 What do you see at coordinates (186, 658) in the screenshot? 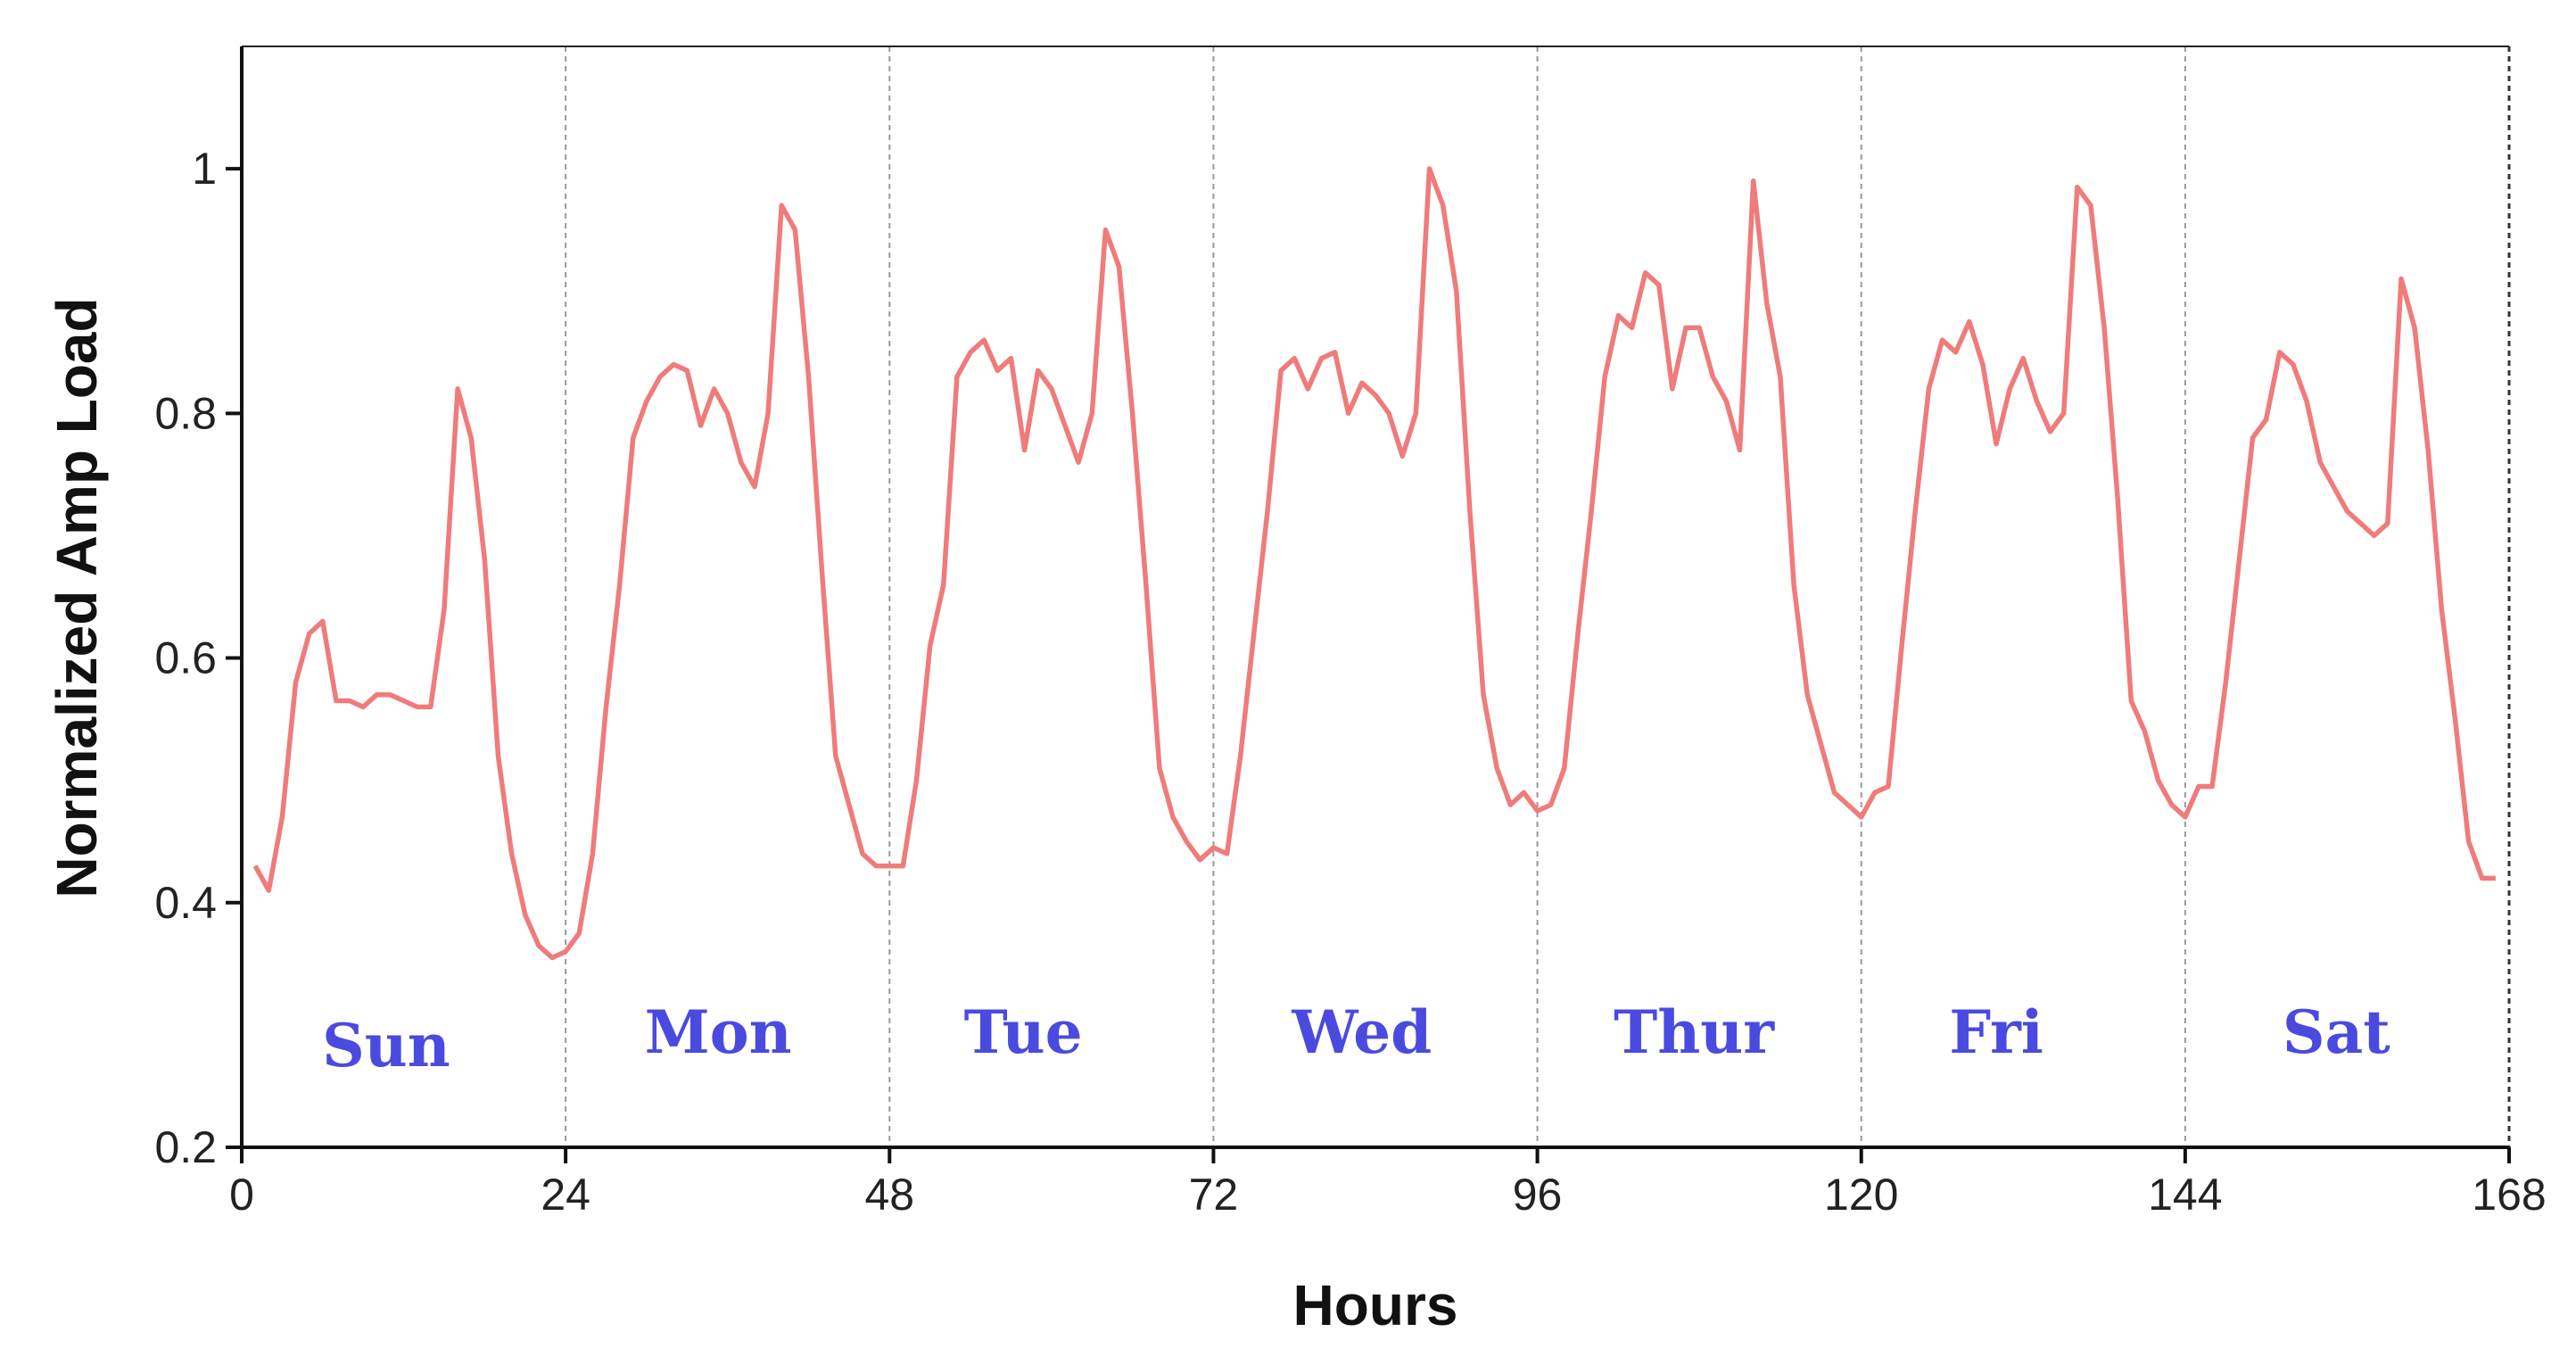
I see `y-tick-label: 0.6` at bounding box center [186, 658].